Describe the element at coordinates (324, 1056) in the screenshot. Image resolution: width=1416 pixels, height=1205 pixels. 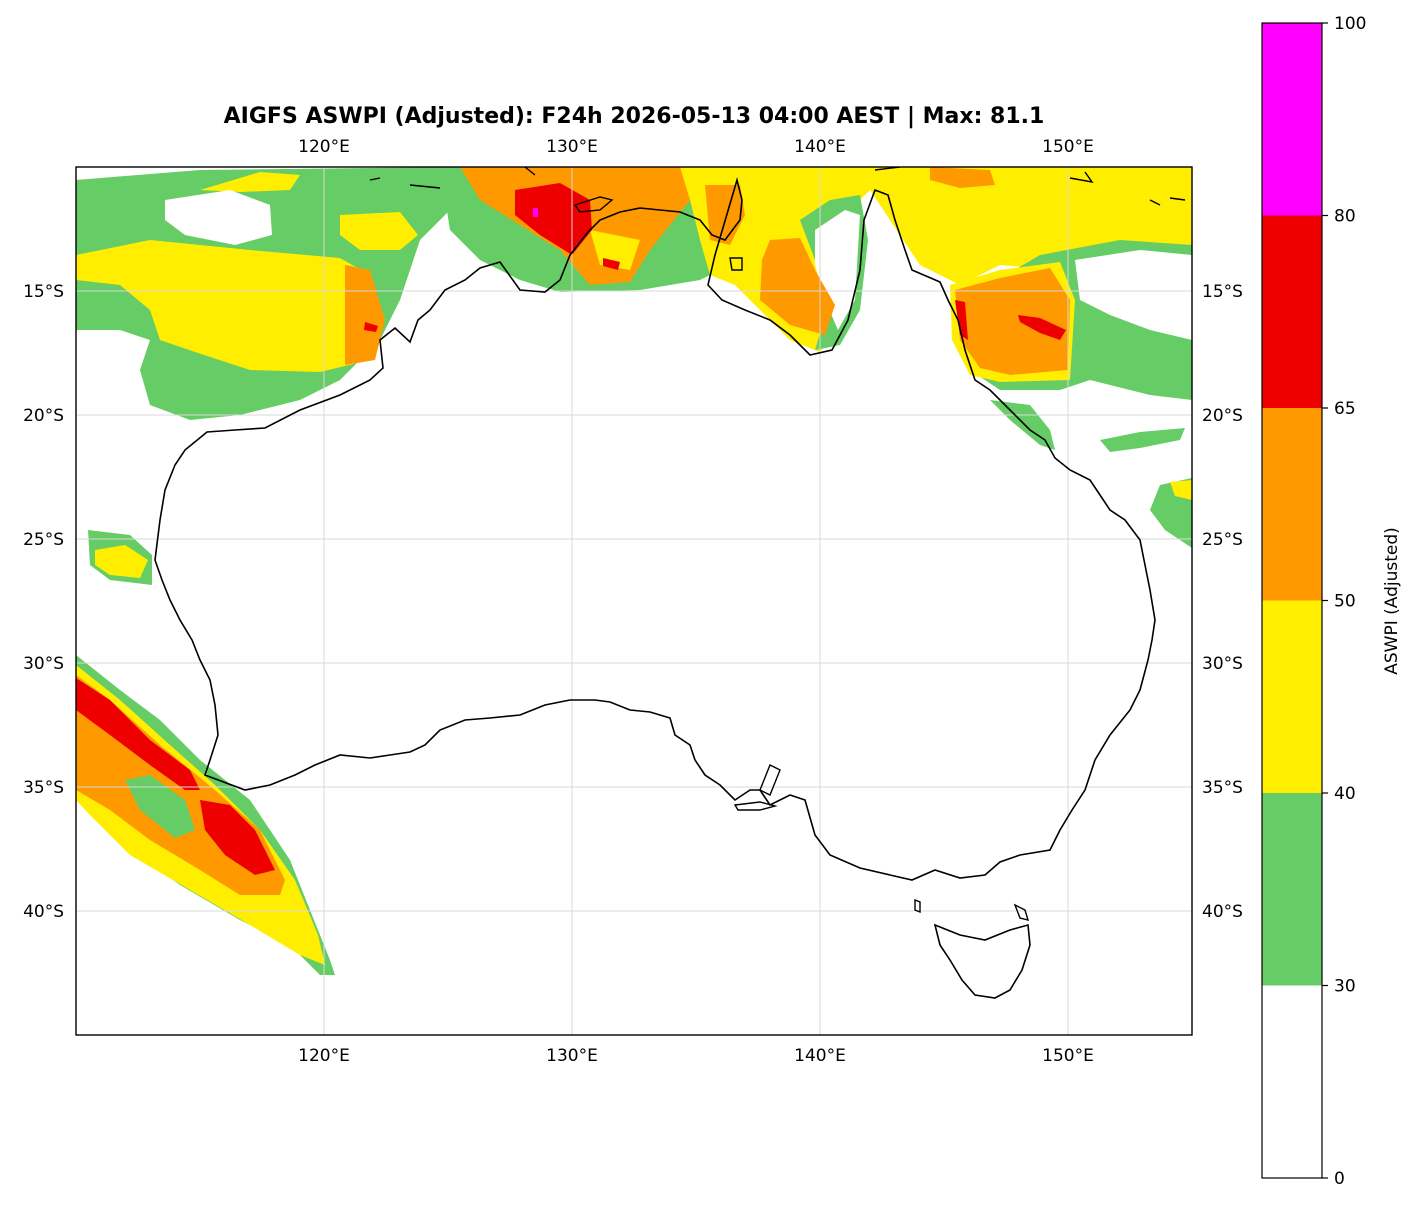
I see `x-tick-label-bottom: 120°E` at that location.